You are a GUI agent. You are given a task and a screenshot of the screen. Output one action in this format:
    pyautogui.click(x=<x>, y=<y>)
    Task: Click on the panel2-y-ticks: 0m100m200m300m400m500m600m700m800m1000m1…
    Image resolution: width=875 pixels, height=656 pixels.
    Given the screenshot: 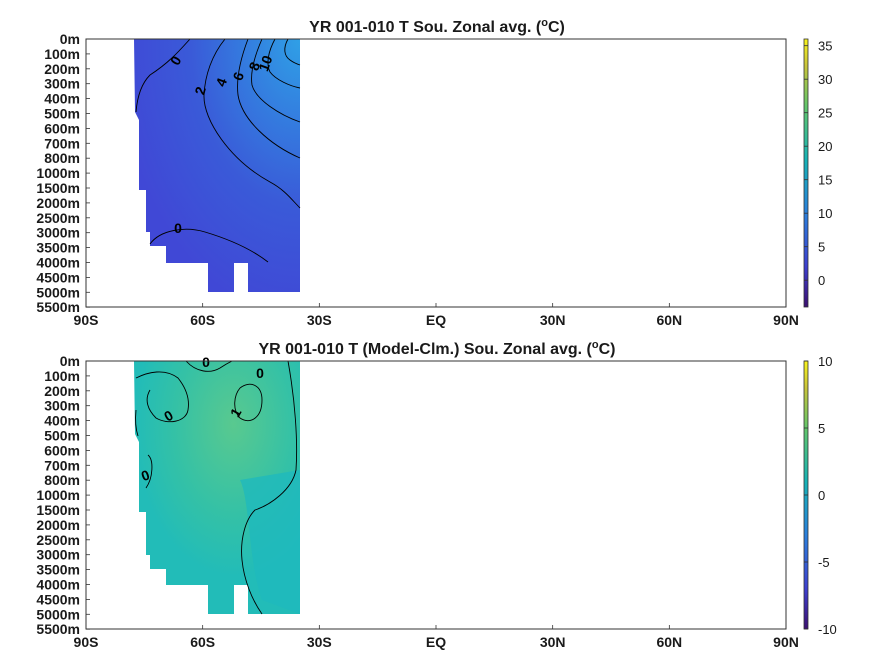 What is the action you would take?
    pyautogui.click(x=63, y=495)
    